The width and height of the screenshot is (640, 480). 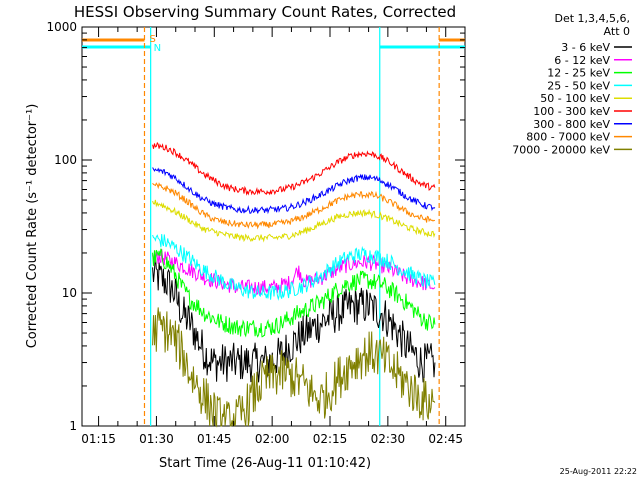 I want to click on legend-label-8: 800 - 7000 keV, so click(x=568, y=137).